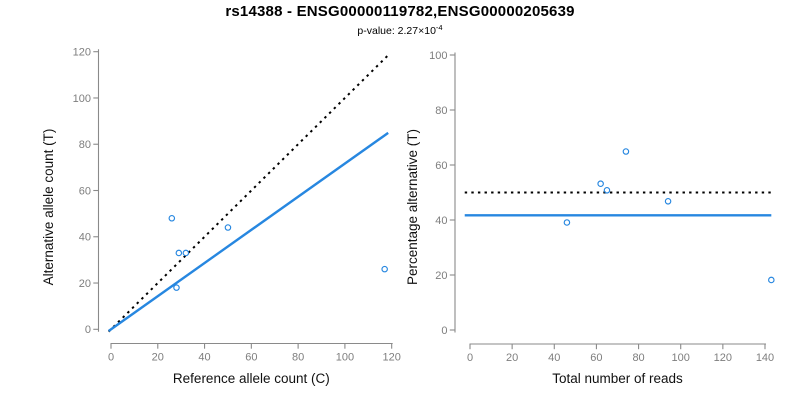  Describe the element at coordinates (617, 378) in the screenshot. I see `x-axis-title: Total number of reads` at that location.